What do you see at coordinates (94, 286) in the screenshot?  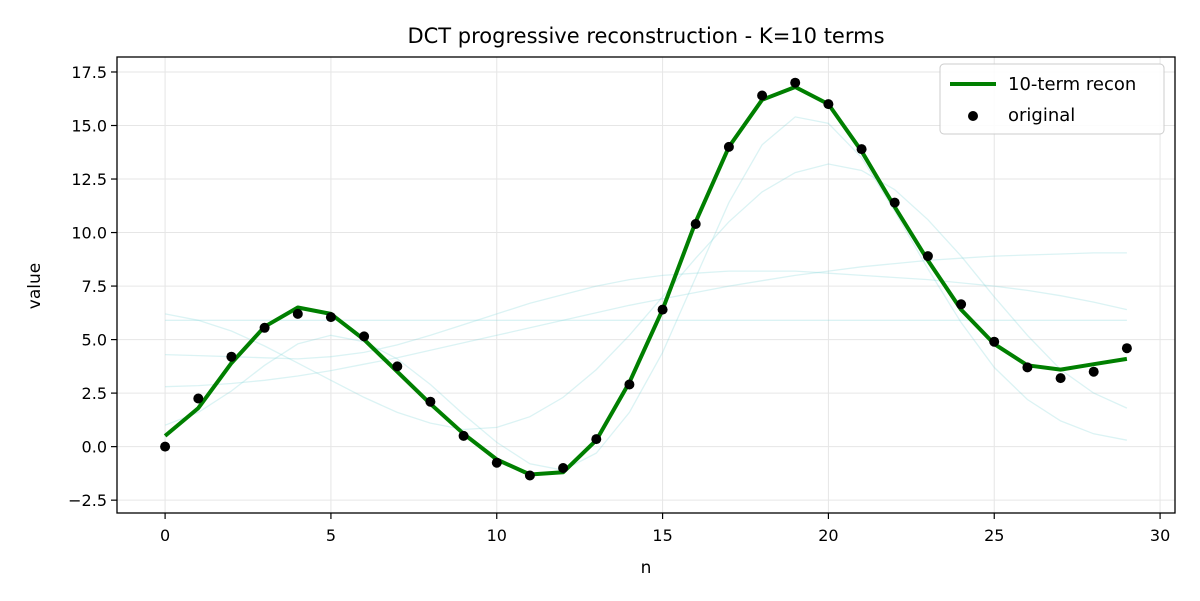 I see `y-tick-label: 7.5` at bounding box center [94, 286].